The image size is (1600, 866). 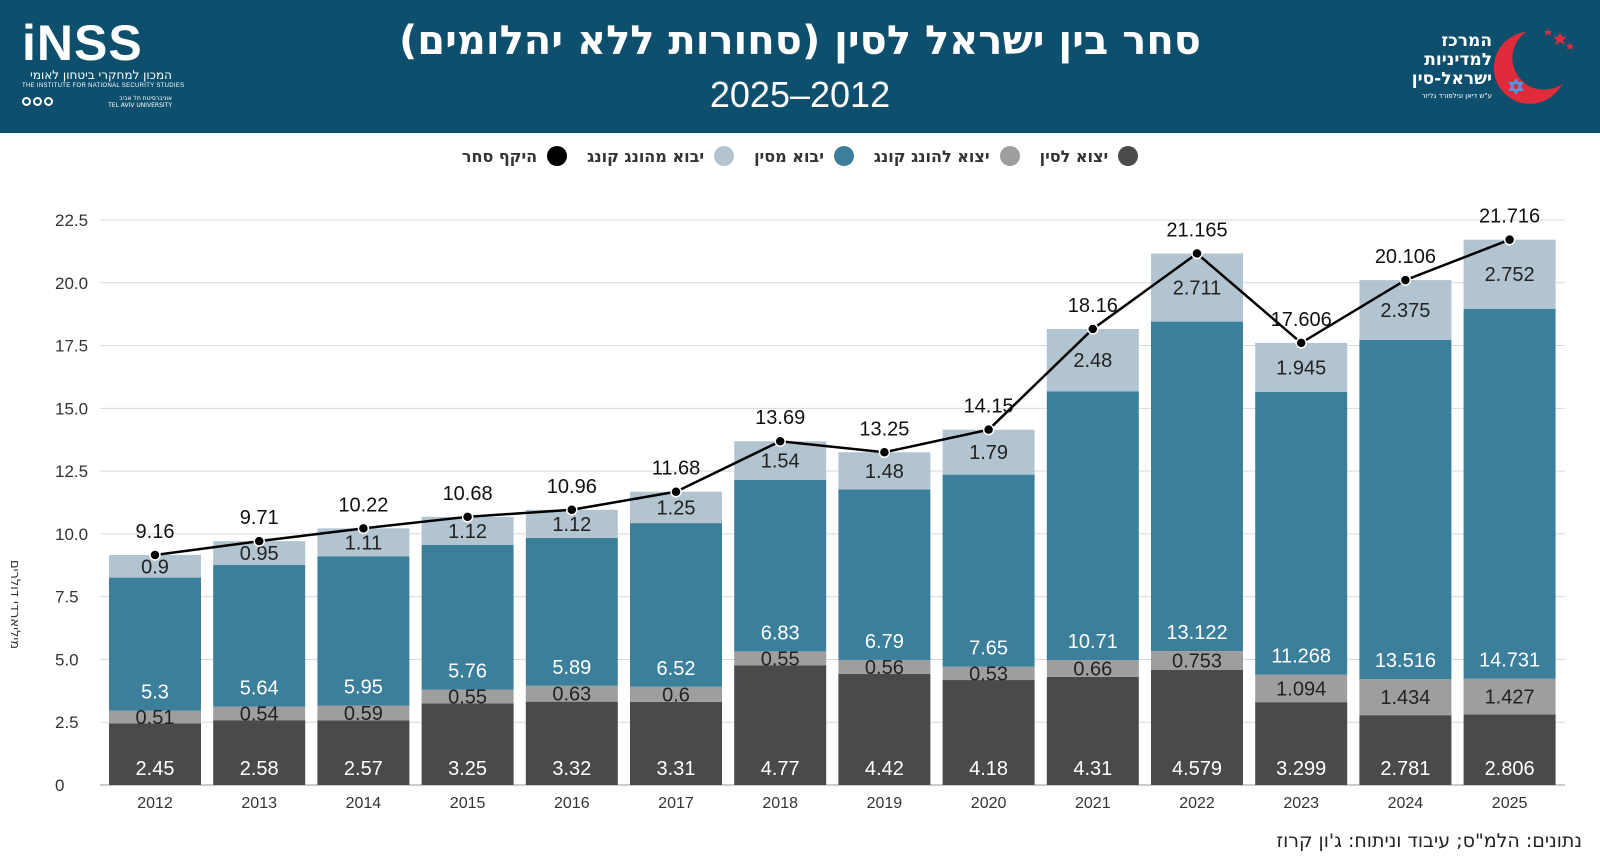 I want to click on inss-university-he: אוניברסיטת תל אביב, so click(x=145, y=98).